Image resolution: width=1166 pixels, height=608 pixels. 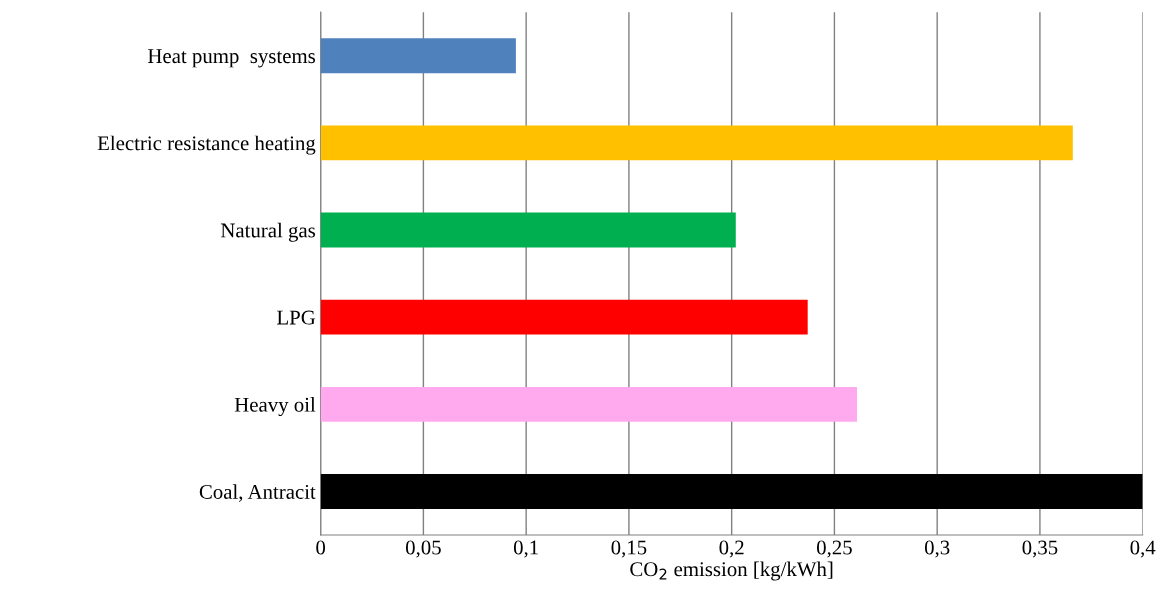 What do you see at coordinates (232, 58) in the screenshot?
I see `y-tick-label: Heat pump systems` at bounding box center [232, 58].